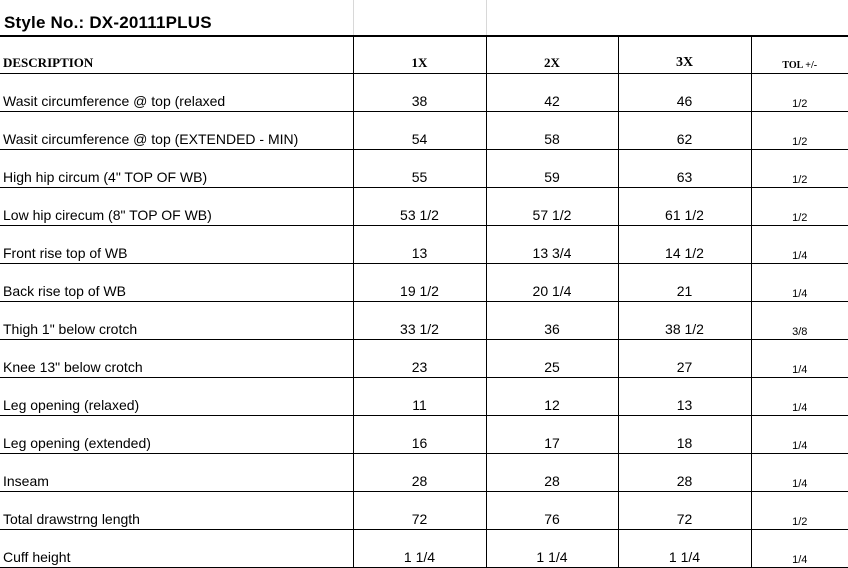 Image resolution: width=848 pixels, height=568 pixels. I want to click on table-row: Leg opening (extended) 16 17 18 1/4, so click(424, 434).